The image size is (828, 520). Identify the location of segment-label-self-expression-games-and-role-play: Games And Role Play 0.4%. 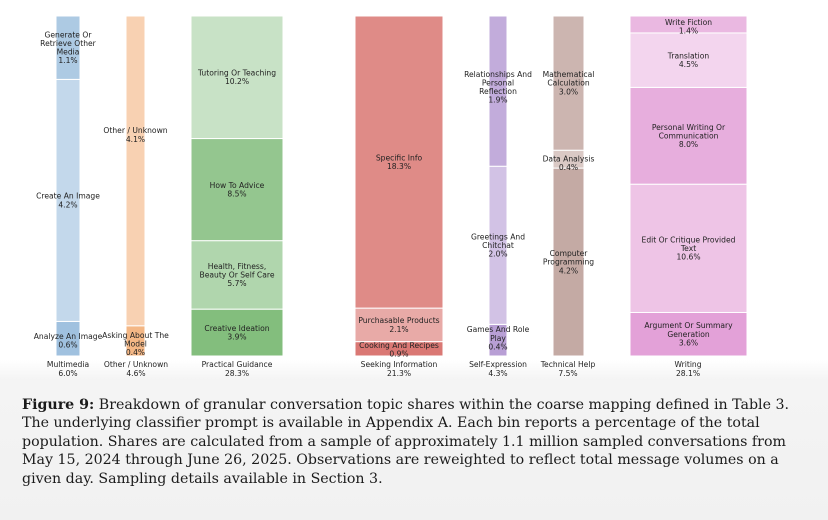
(498, 338).